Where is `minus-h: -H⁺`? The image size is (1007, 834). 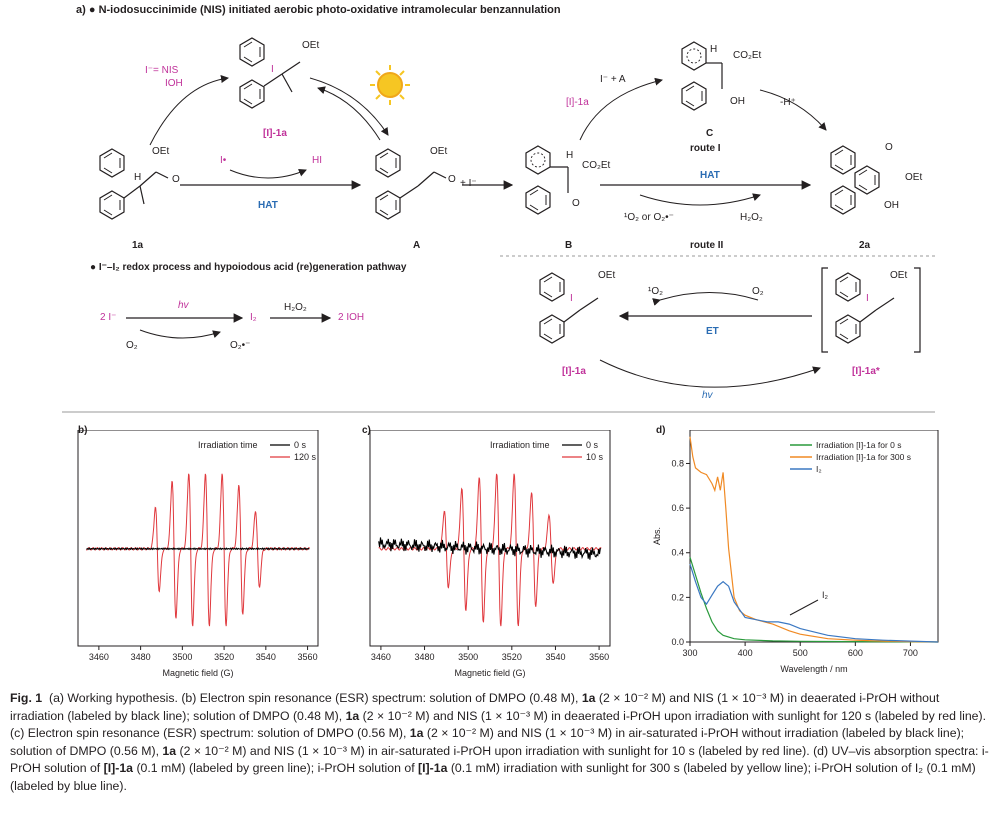
minus-h: -H⁺ is located at coordinates (788, 102).